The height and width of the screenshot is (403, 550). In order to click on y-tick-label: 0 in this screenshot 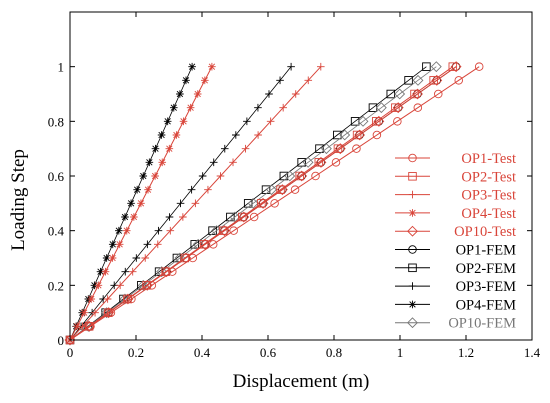, I will do `click(61, 340)`.